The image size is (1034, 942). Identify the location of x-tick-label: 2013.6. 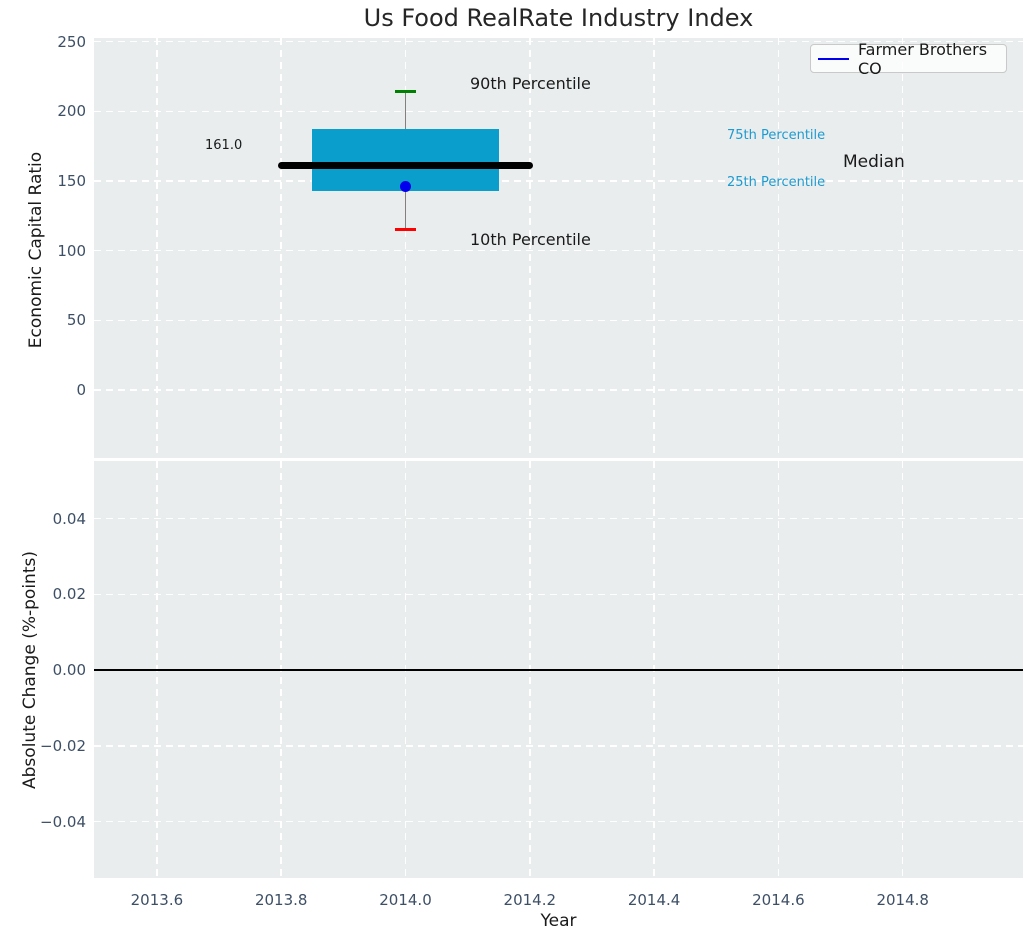
(157, 900).